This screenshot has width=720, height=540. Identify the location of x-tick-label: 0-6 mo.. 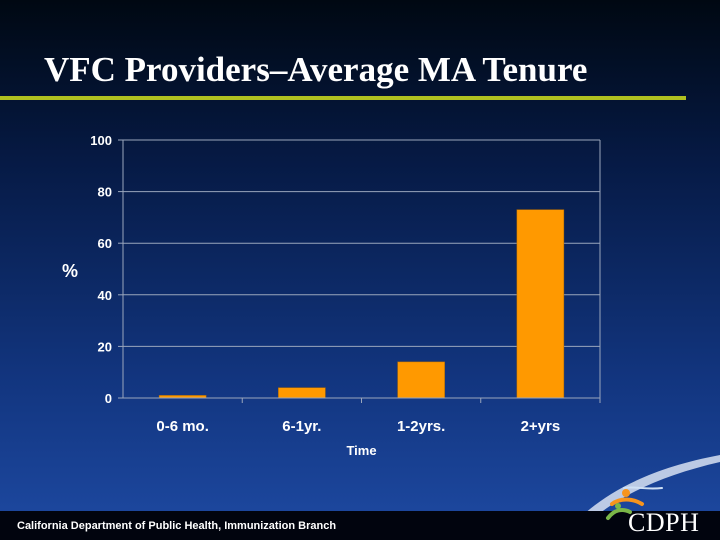
(182, 426).